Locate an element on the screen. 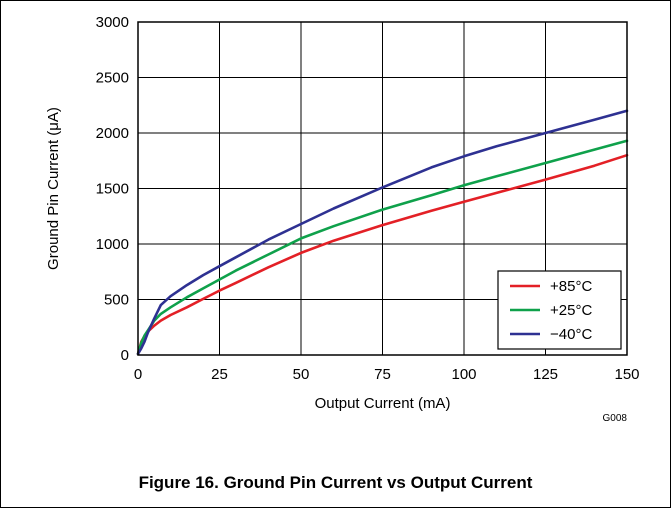  y-tick-label: 2000 is located at coordinates (112, 133).